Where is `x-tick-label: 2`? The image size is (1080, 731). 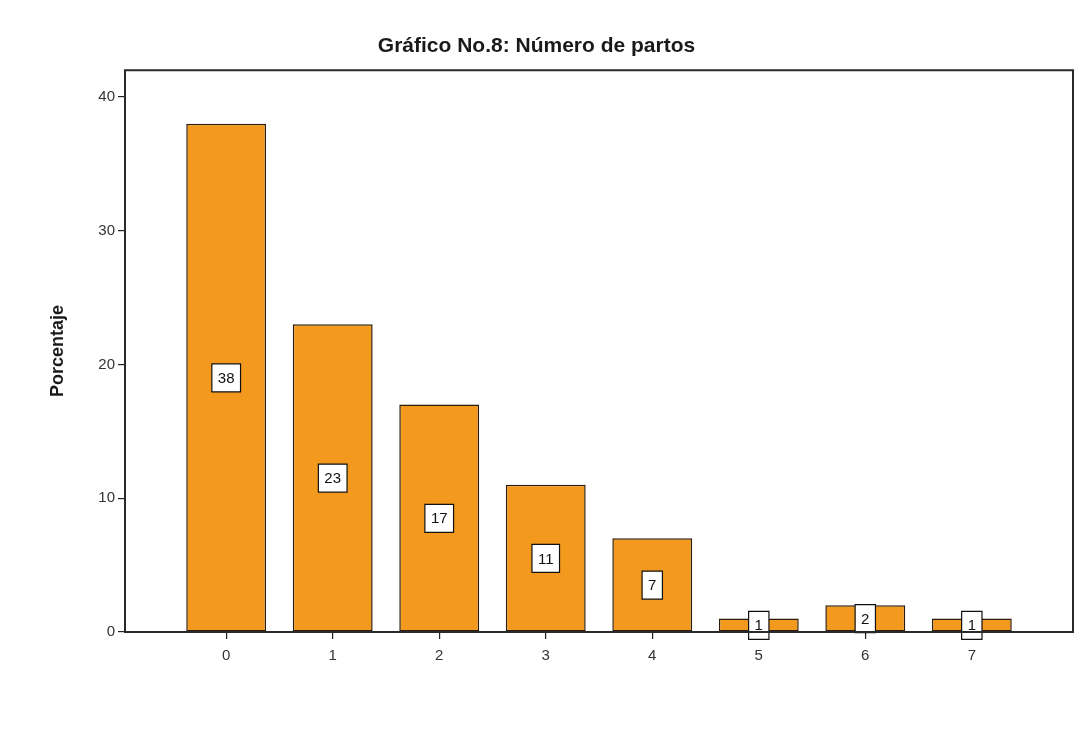 x-tick-label: 2 is located at coordinates (439, 655).